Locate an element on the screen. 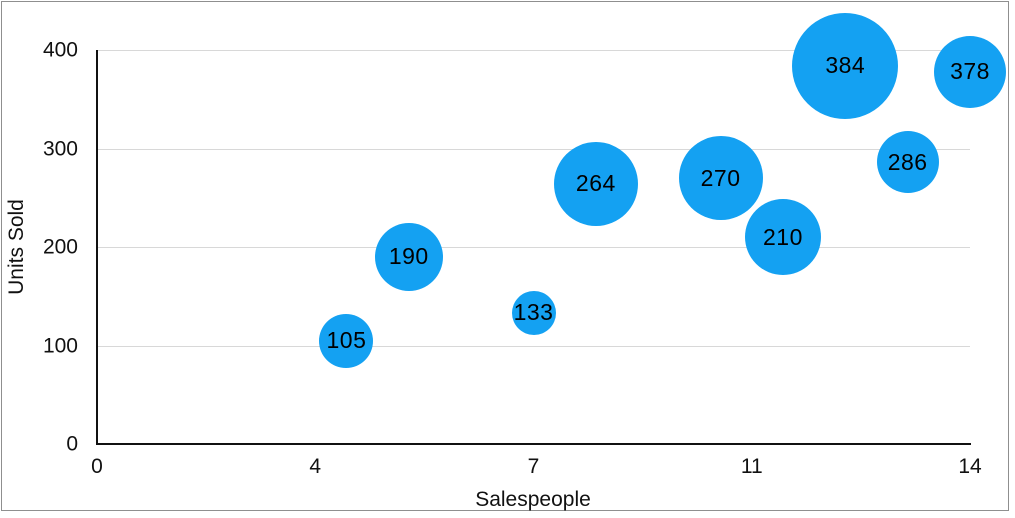 Image resolution: width=1015 pixels, height=518 pixels. bubble-label: 378 is located at coordinates (970, 71).